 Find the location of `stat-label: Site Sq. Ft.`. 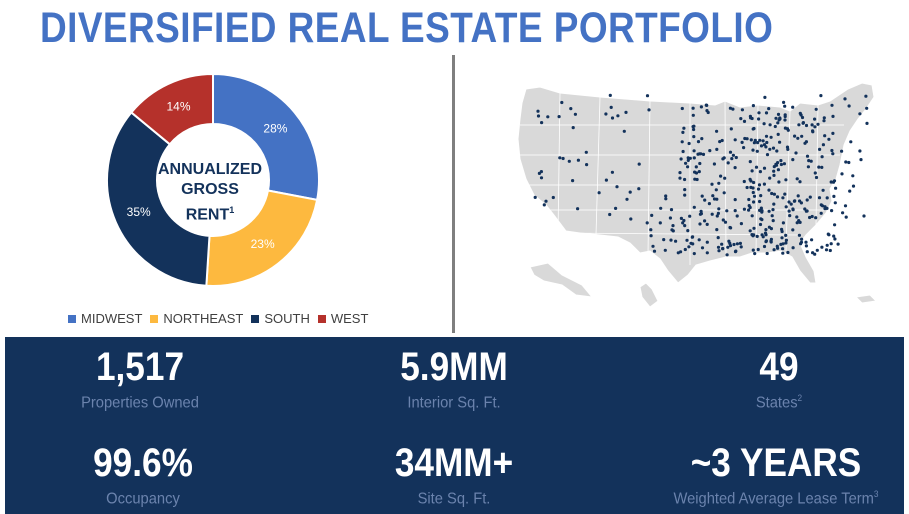

stat-label: Site Sq. Ft. is located at coordinates (454, 499).